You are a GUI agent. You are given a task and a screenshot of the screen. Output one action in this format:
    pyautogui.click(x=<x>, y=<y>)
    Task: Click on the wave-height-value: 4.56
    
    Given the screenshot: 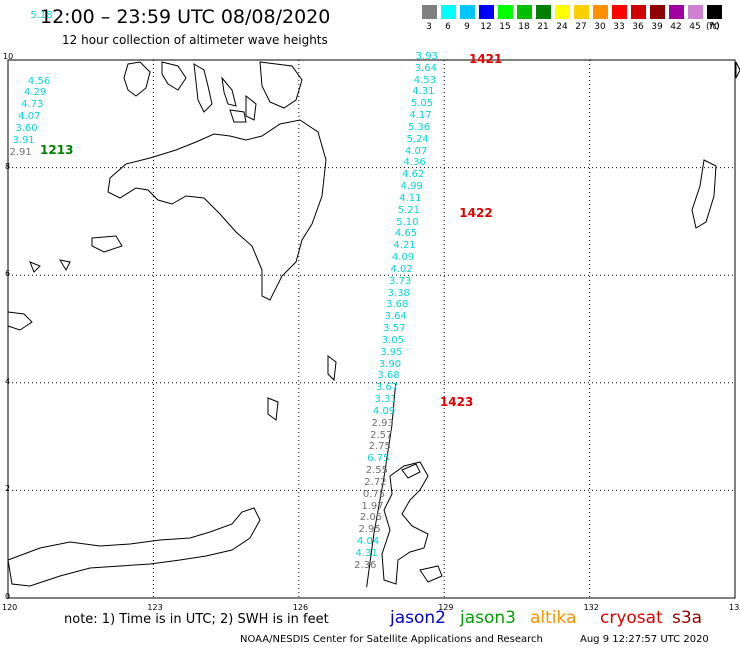 What is the action you would take?
    pyautogui.click(x=39, y=81)
    